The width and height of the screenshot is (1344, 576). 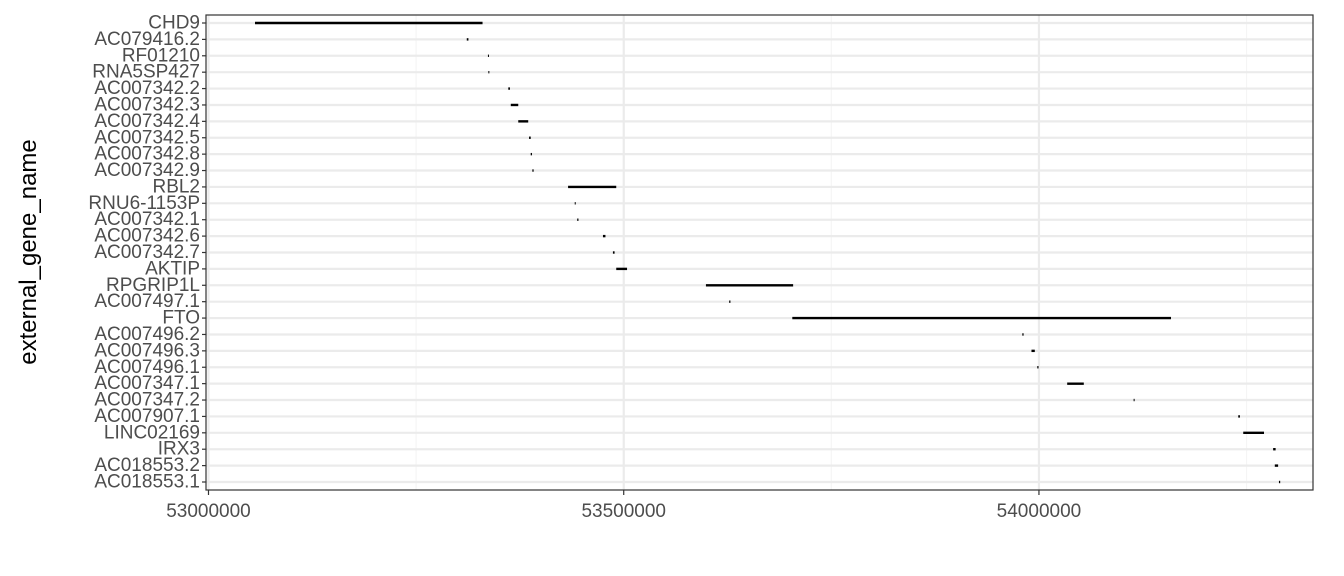 I want to click on y-tick-label: AC007347.2, so click(x=147, y=400).